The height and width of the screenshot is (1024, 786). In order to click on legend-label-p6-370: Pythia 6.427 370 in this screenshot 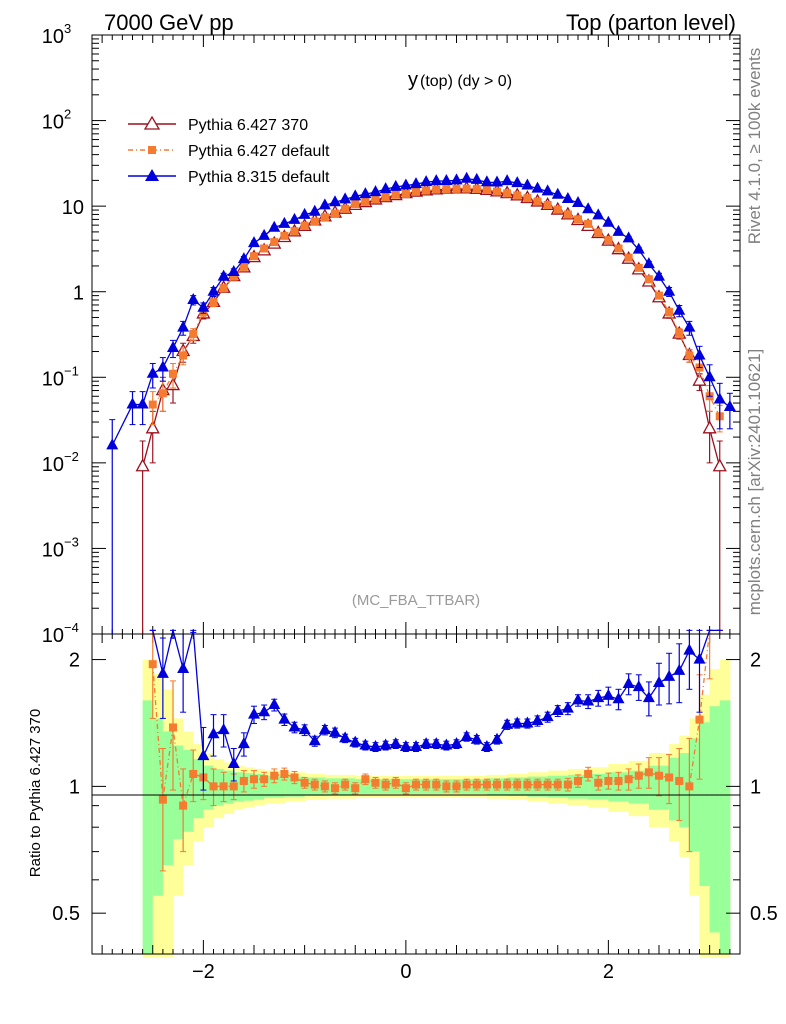, I will do `click(248, 125)`.